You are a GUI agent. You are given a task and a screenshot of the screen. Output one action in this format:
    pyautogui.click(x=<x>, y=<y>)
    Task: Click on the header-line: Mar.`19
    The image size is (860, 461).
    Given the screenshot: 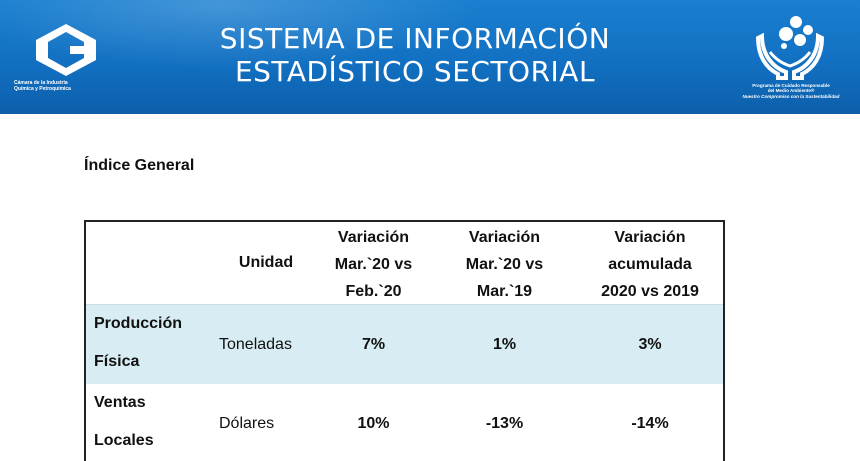 What is the action you would take?
    pyautogui.click(x=504, y=291)
    